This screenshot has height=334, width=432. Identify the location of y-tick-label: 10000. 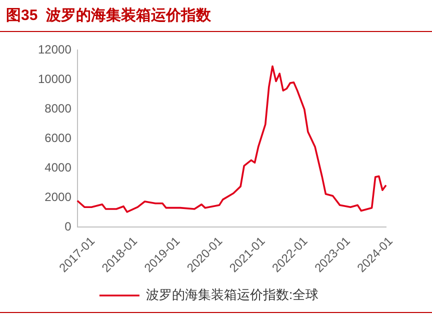
(55, 79).